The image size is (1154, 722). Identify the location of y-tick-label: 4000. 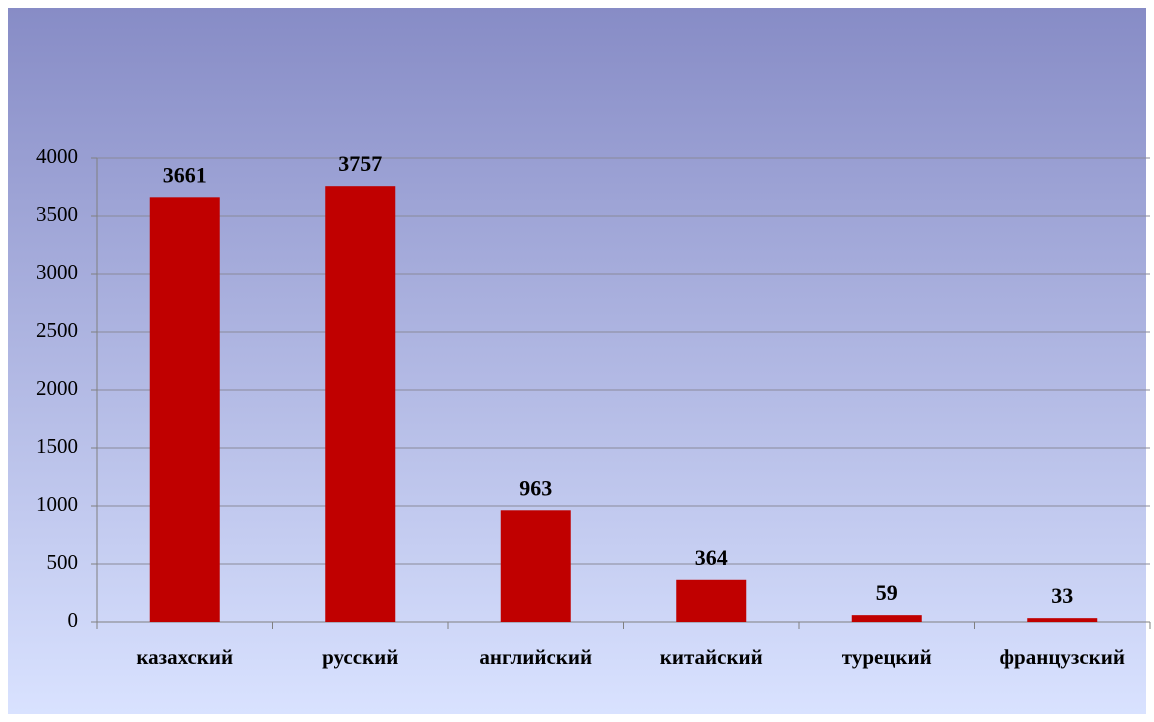
(57, 156).